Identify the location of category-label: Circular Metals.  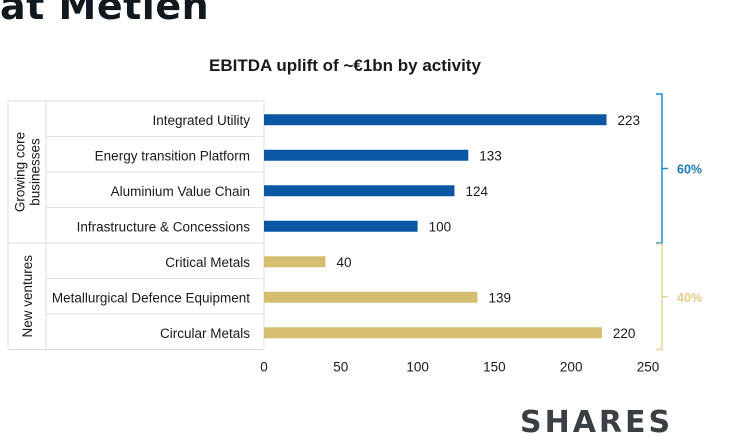
(205, 333).